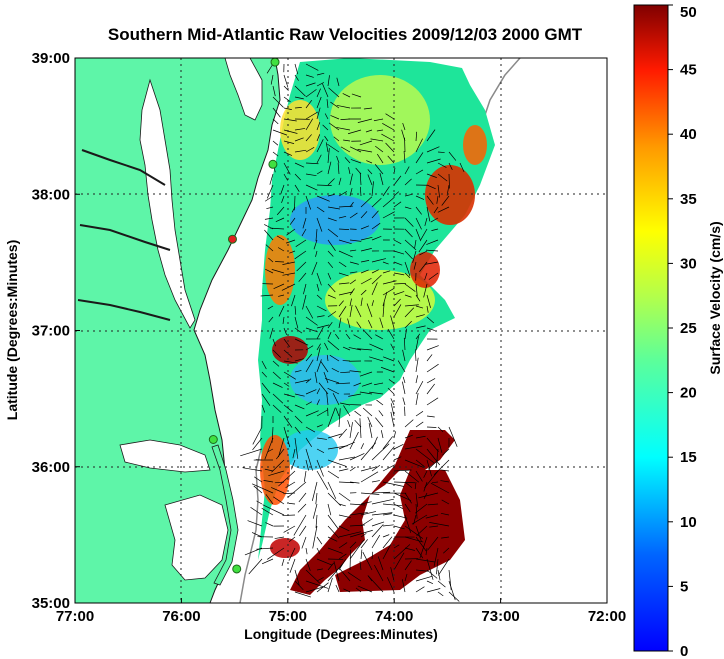 Image resolution: width=724 pixels, height=659 pixels. I want to click on x-tick-label: 72:00, so click(607, 616).